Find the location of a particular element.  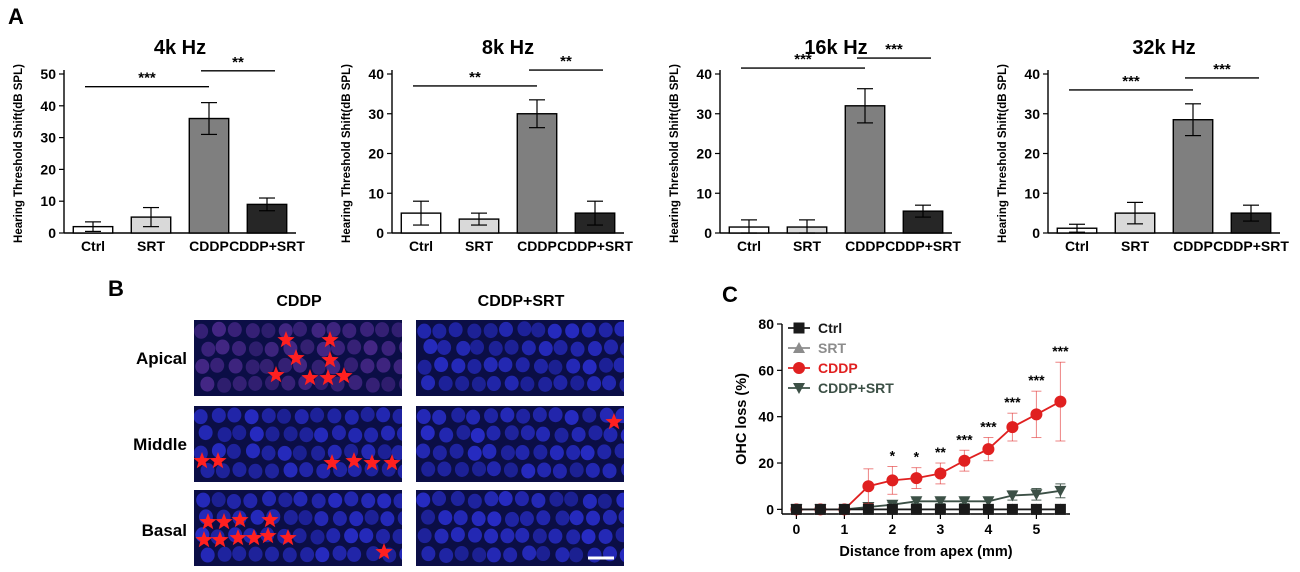

x-axis-label: Distance from apex (mm) is located at coordinates (925, 552).